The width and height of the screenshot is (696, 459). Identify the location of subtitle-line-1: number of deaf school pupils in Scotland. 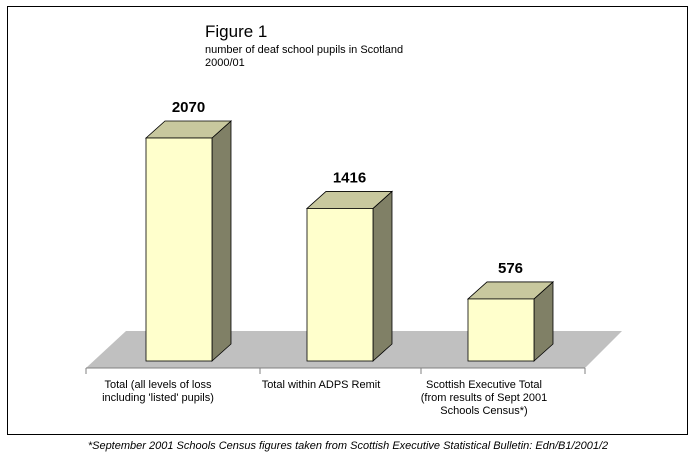
(304, 50).